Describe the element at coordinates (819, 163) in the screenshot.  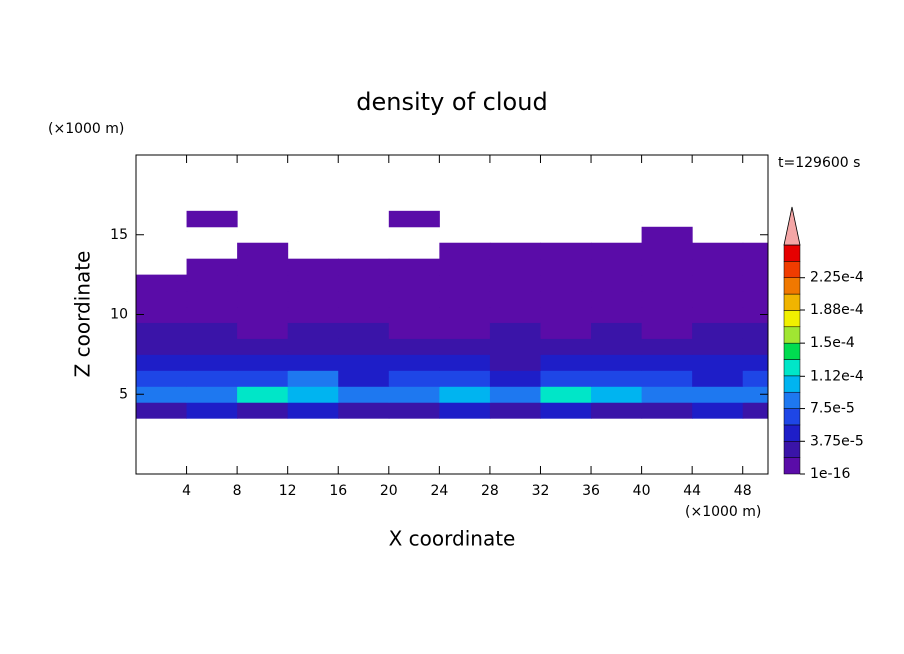
I see `time-label: t=129600 s` at that location.